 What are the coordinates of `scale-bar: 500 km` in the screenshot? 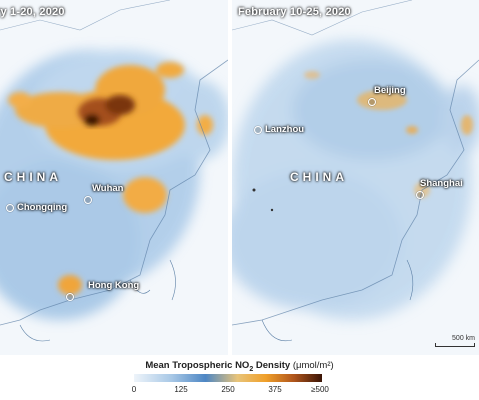 It's located at (455, 341).